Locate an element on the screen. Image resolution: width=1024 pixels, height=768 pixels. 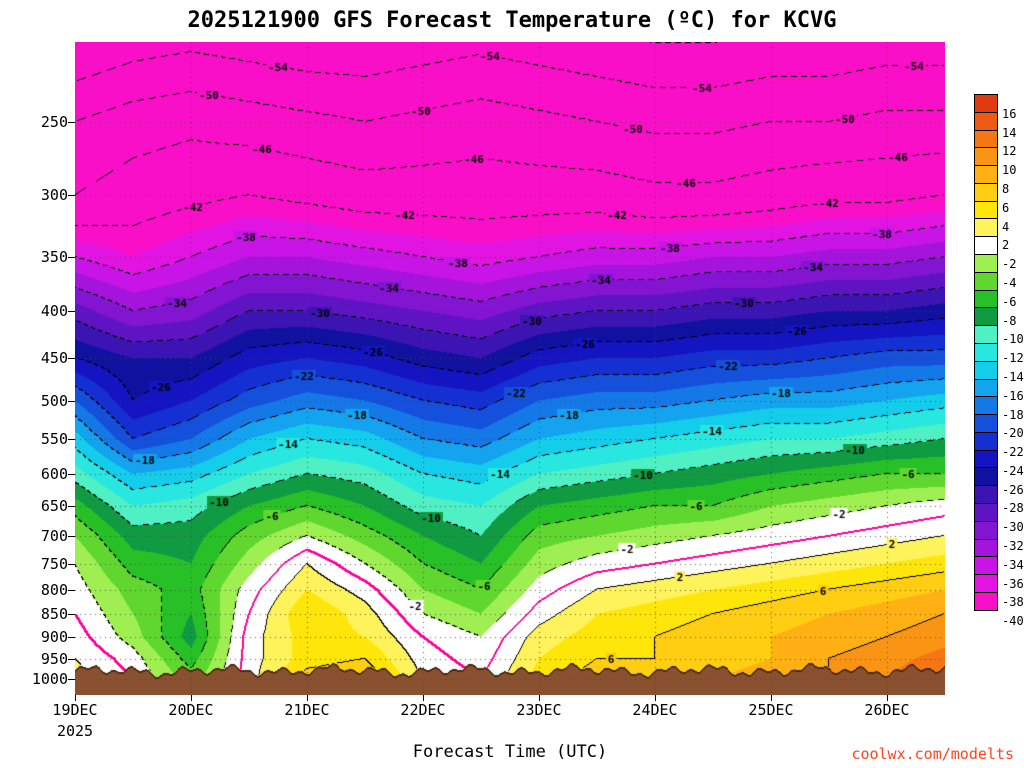
y-tick-label: 450 is located at coordinates (54, 358).